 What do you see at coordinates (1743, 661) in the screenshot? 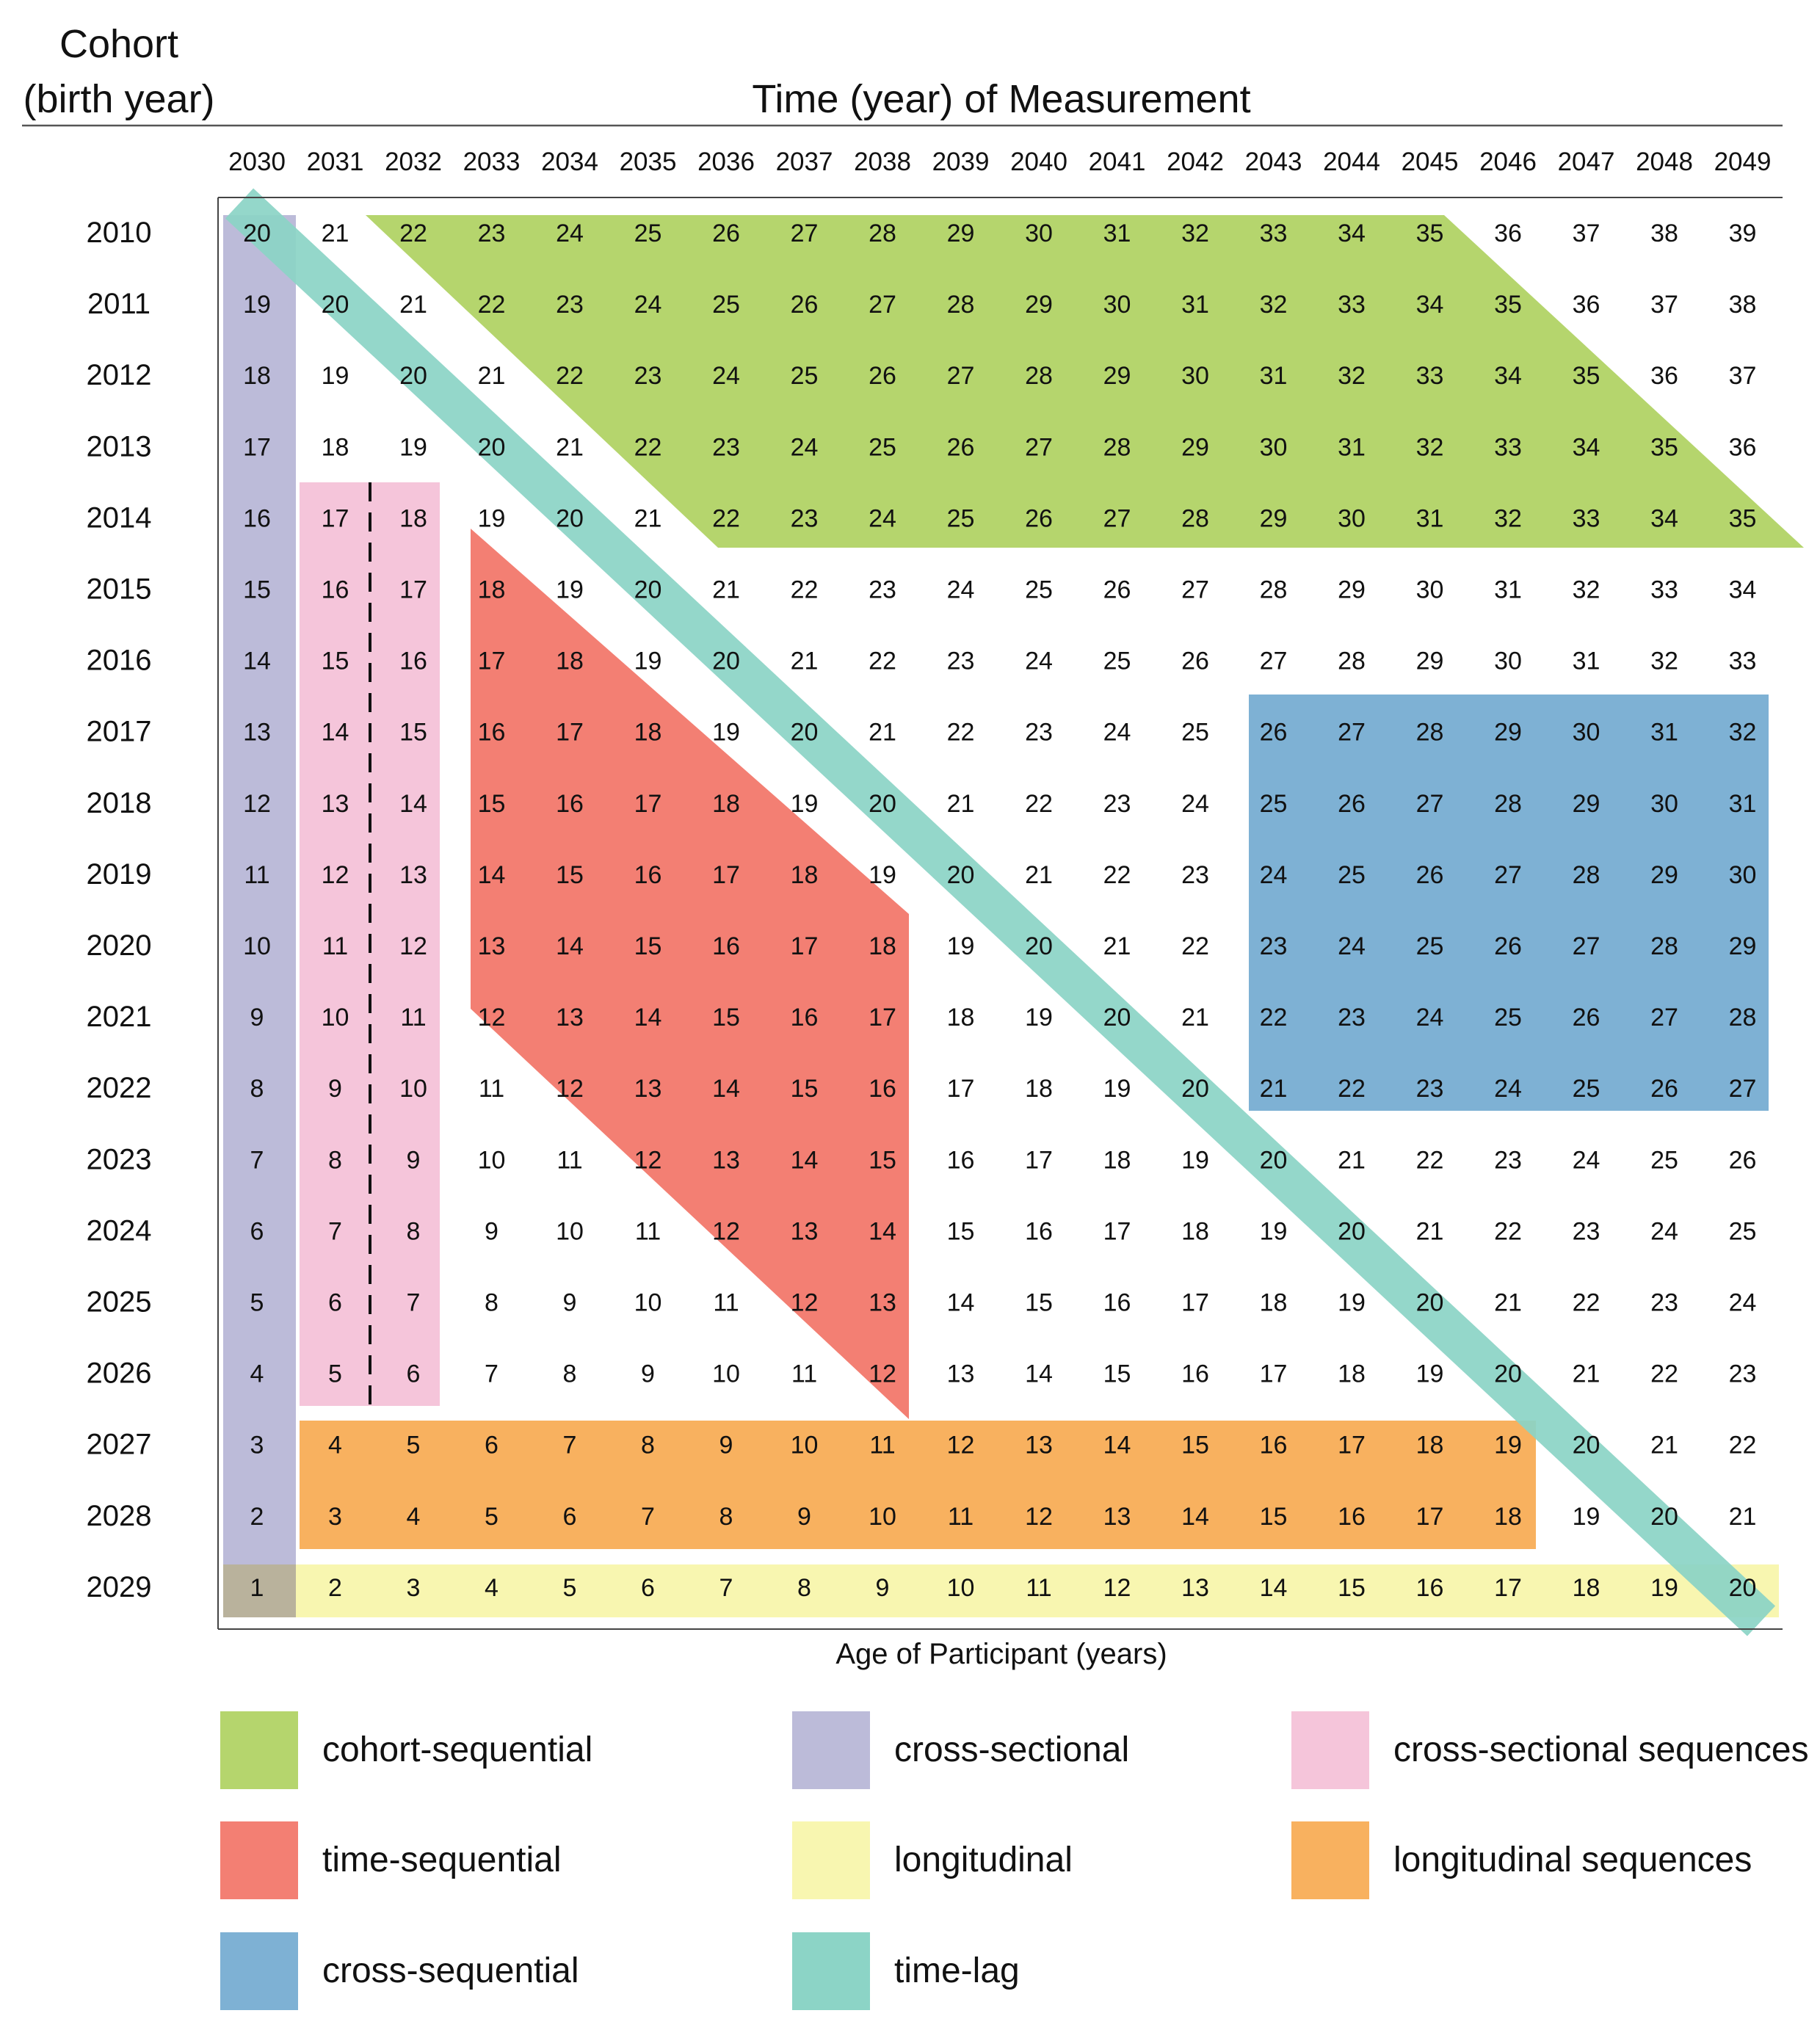
I see `age-cell: 33` at bounding box center [1743, 661].